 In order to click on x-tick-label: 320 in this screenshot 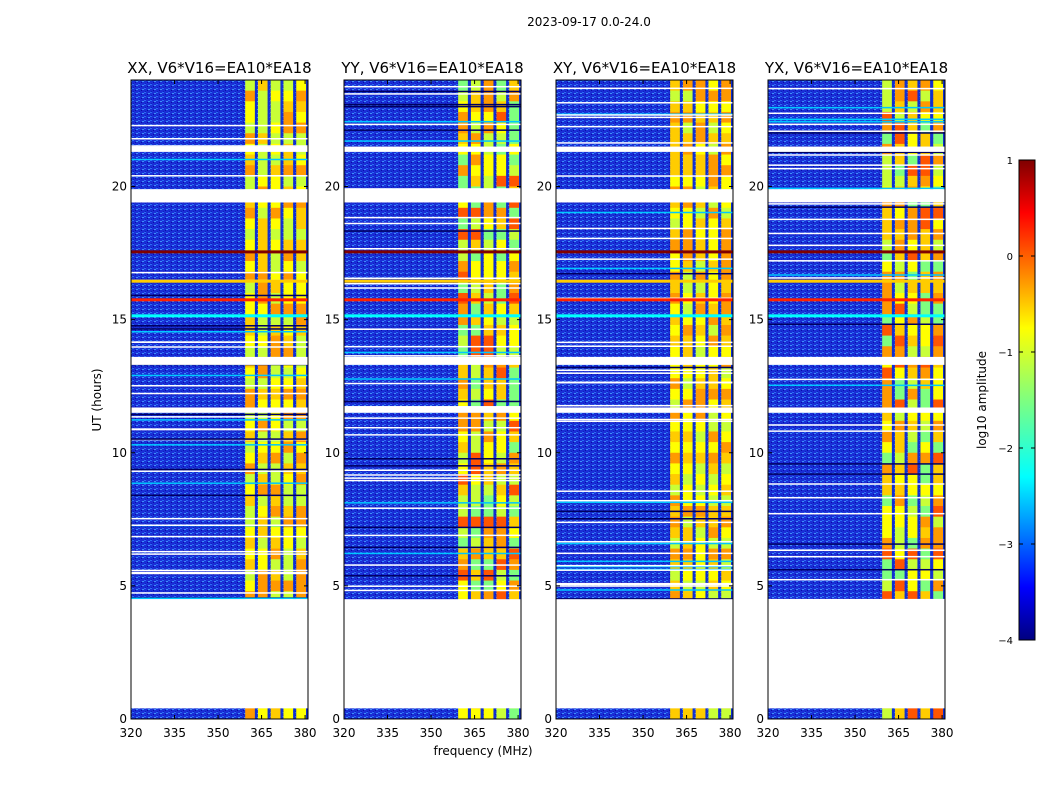, I will do `click(131, 733)`.